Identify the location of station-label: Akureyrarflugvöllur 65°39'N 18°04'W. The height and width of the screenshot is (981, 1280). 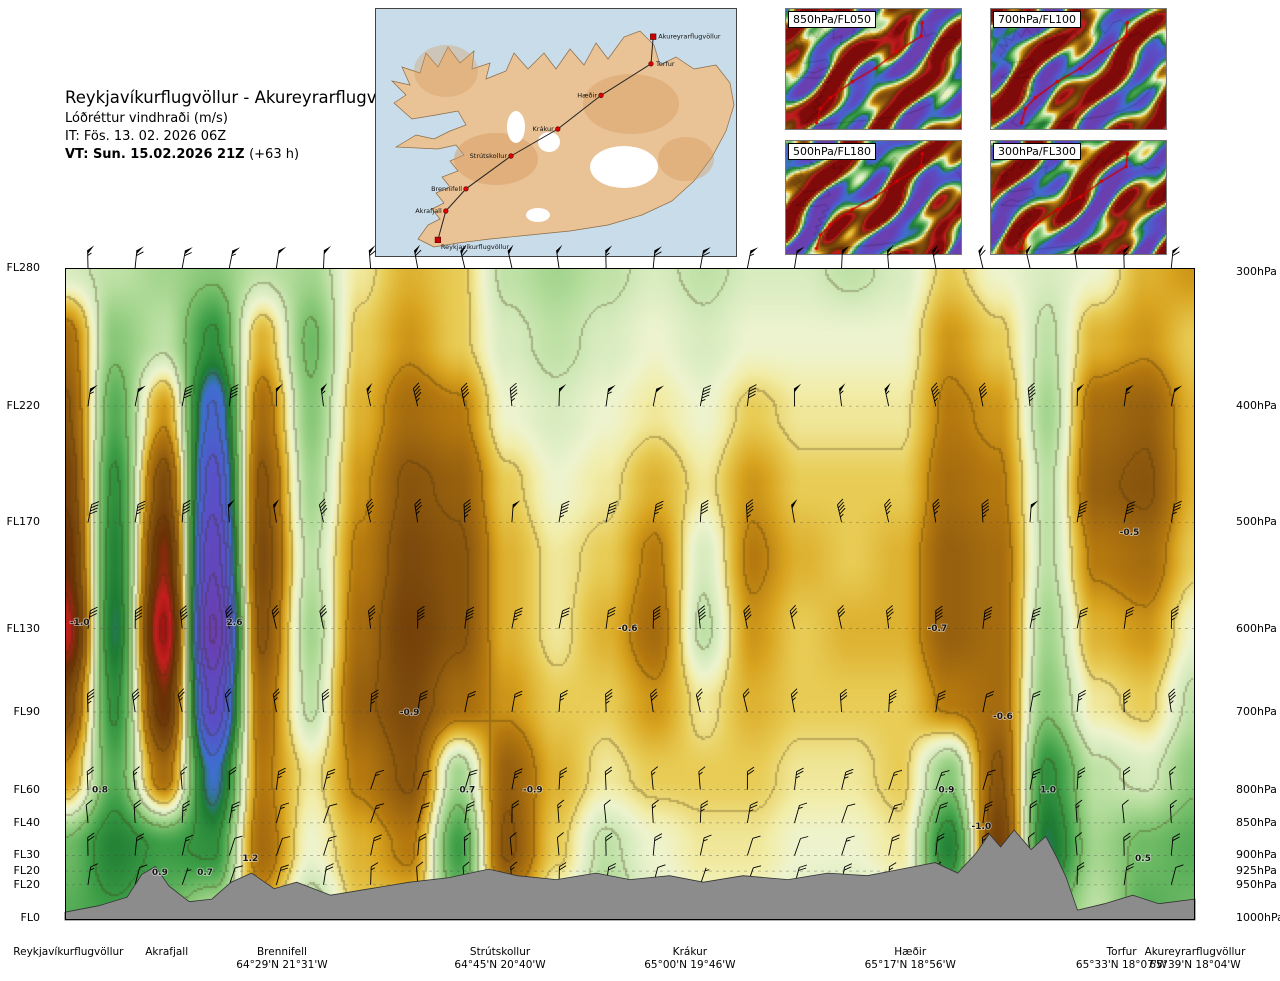
(1195, 959).